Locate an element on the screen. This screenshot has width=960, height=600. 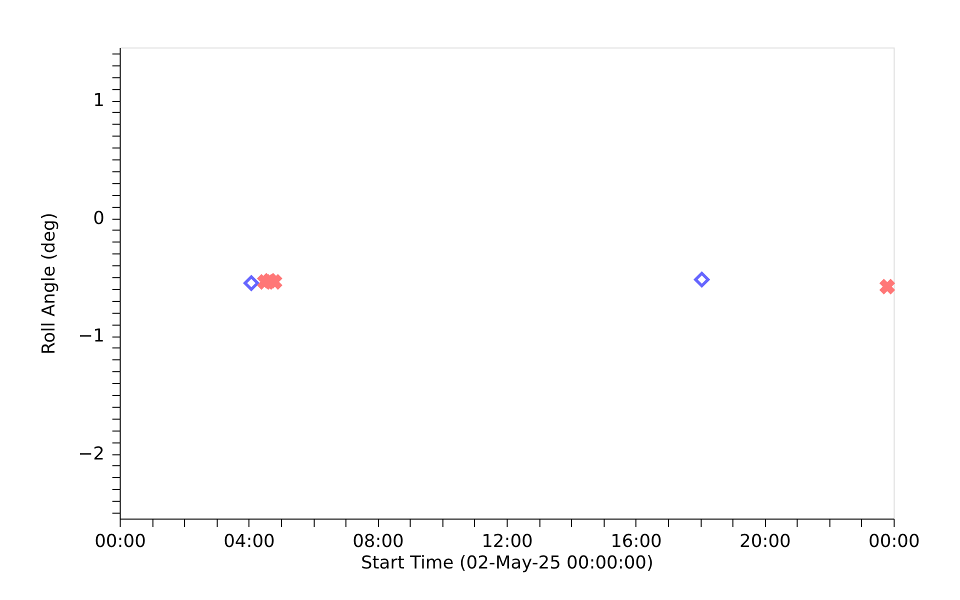
y-axis-title: Roll Angle (deg) is located at coordinates (49, 283).